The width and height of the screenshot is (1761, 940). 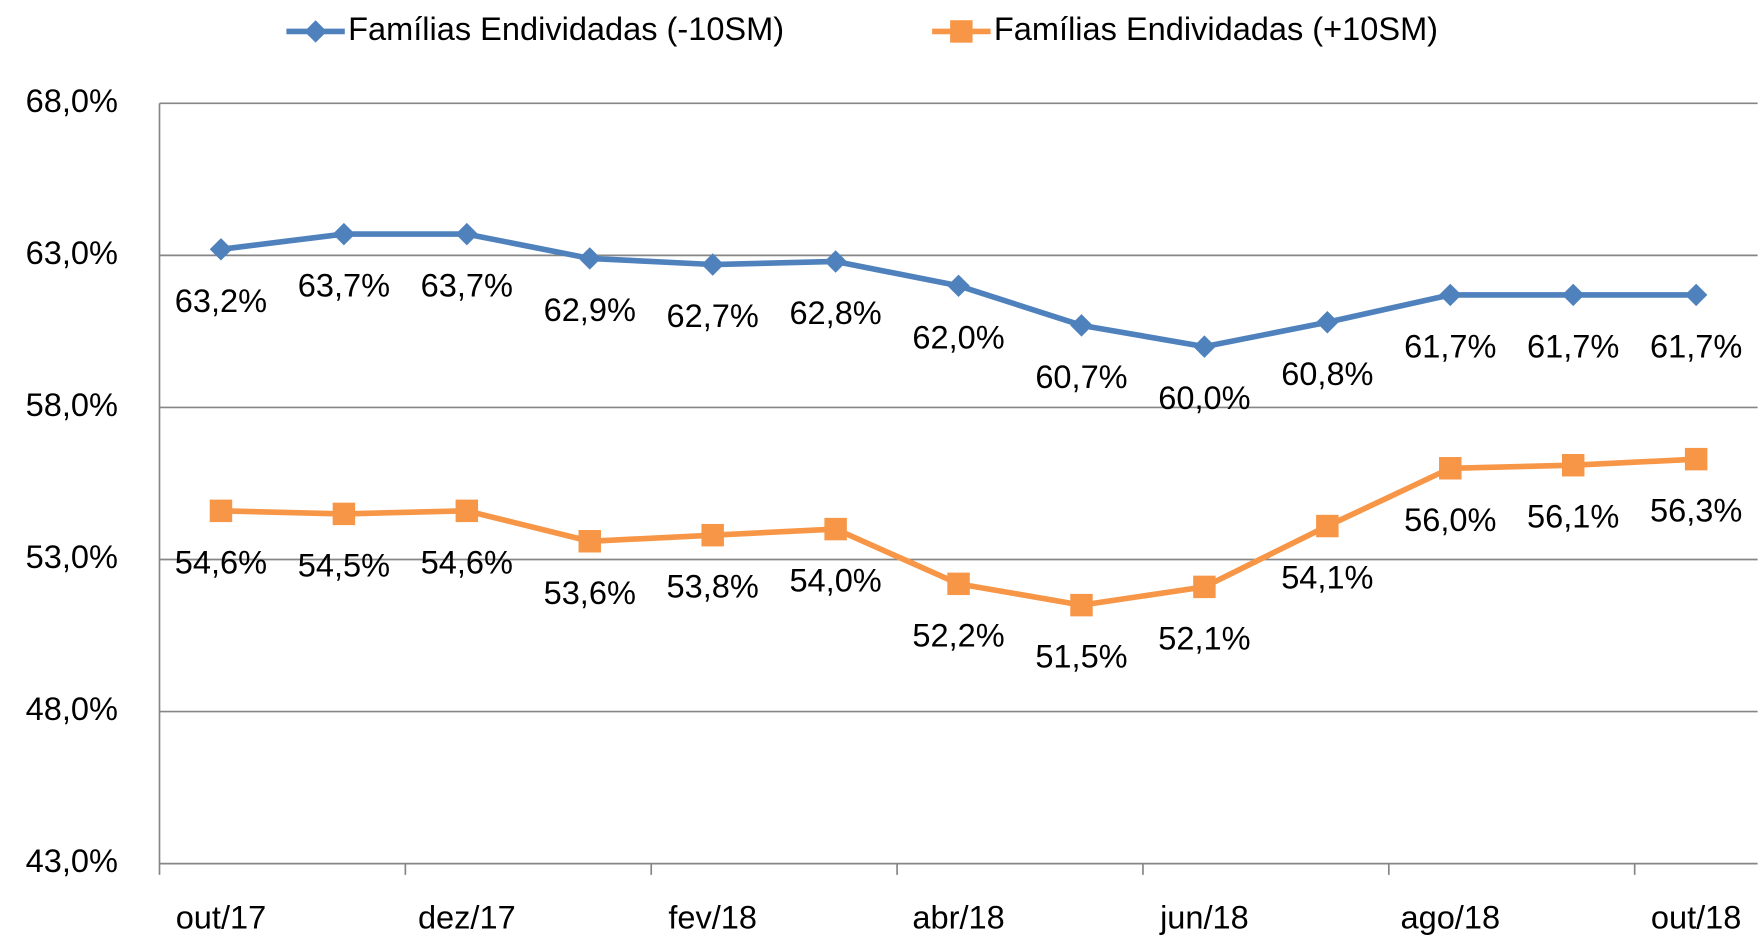 What do you see at coordinates (221, 301) in the screenshot?
I see `data-label: 63,2%` at bounding box center [221, 301].